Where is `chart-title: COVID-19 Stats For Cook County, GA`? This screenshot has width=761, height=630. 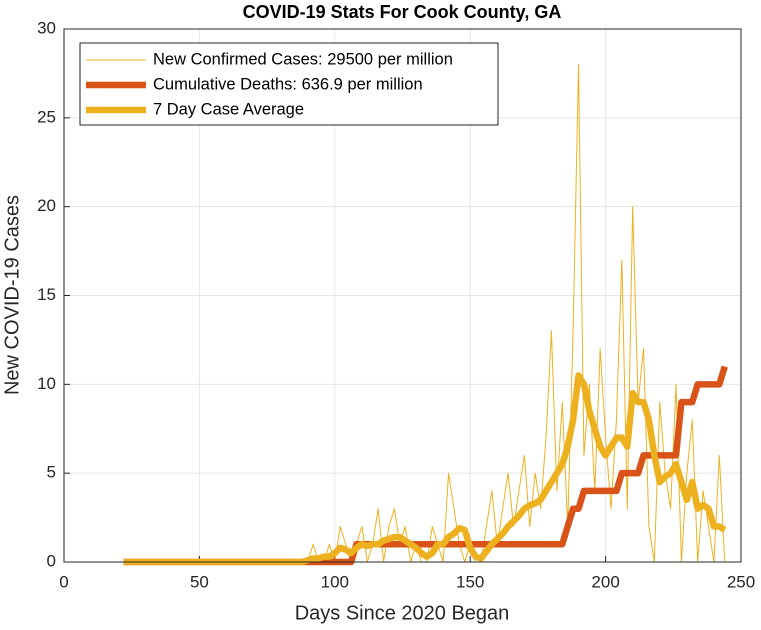
chart-title: COVID-19 Stats For Cook County, GA is located at coordinates (402, 12).